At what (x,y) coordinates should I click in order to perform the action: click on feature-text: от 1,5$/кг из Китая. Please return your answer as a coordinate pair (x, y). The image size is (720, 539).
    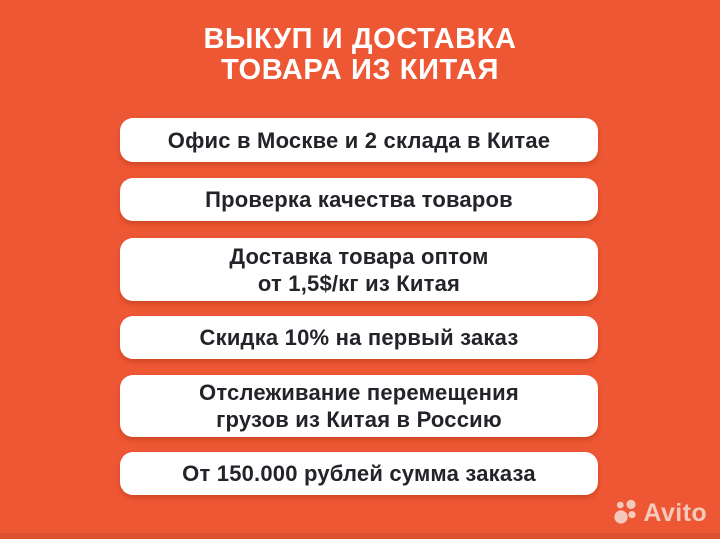
    Looking at the image, I should click on (359, 283).